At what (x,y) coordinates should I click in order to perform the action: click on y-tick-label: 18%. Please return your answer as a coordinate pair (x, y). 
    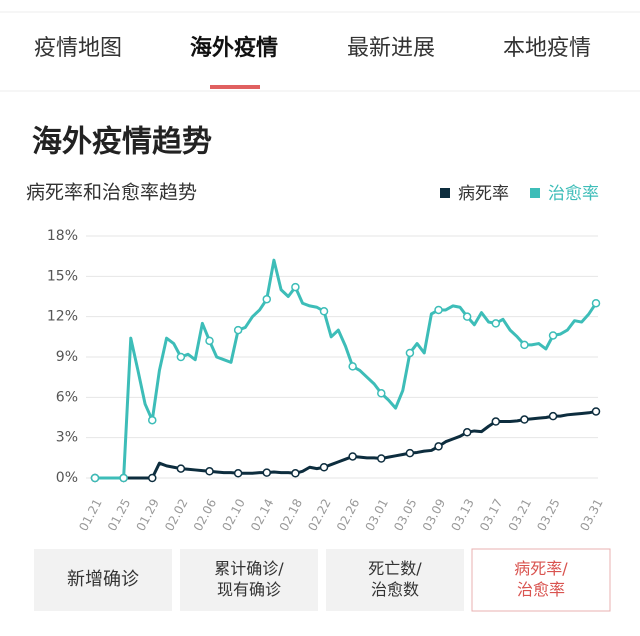
    Looking at the image, I should click on (62, 236).